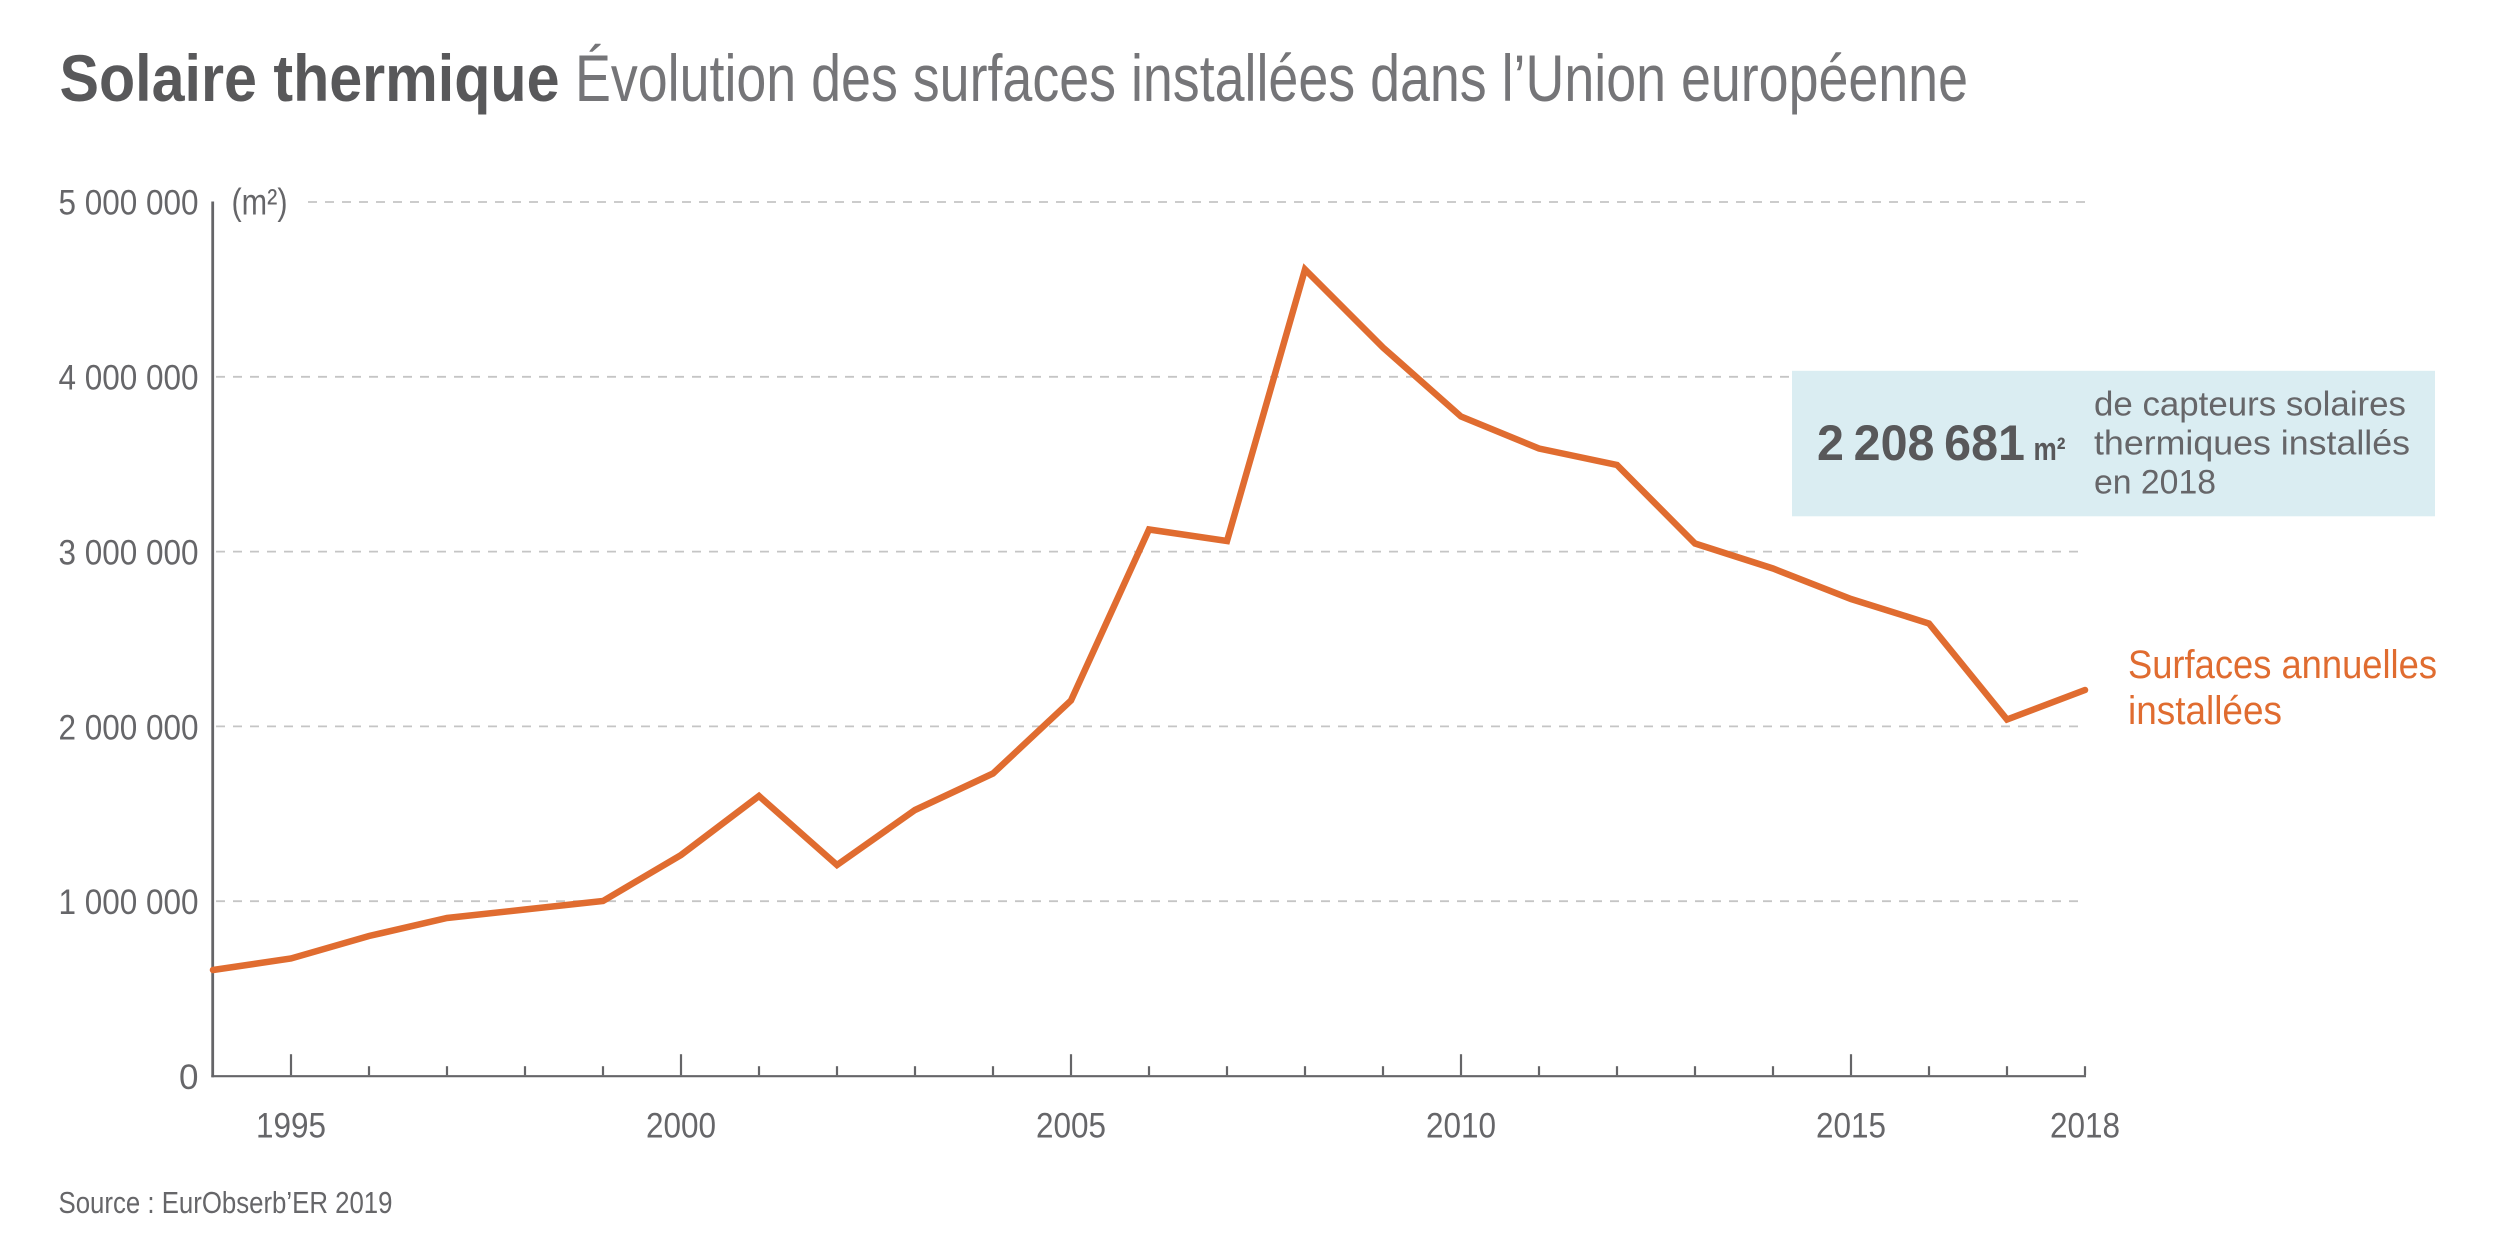  What do you see at coordinates (310, 78) in the screenshot?
I see `svg-text: Solaire thermique` at bounding box center [310, 78].